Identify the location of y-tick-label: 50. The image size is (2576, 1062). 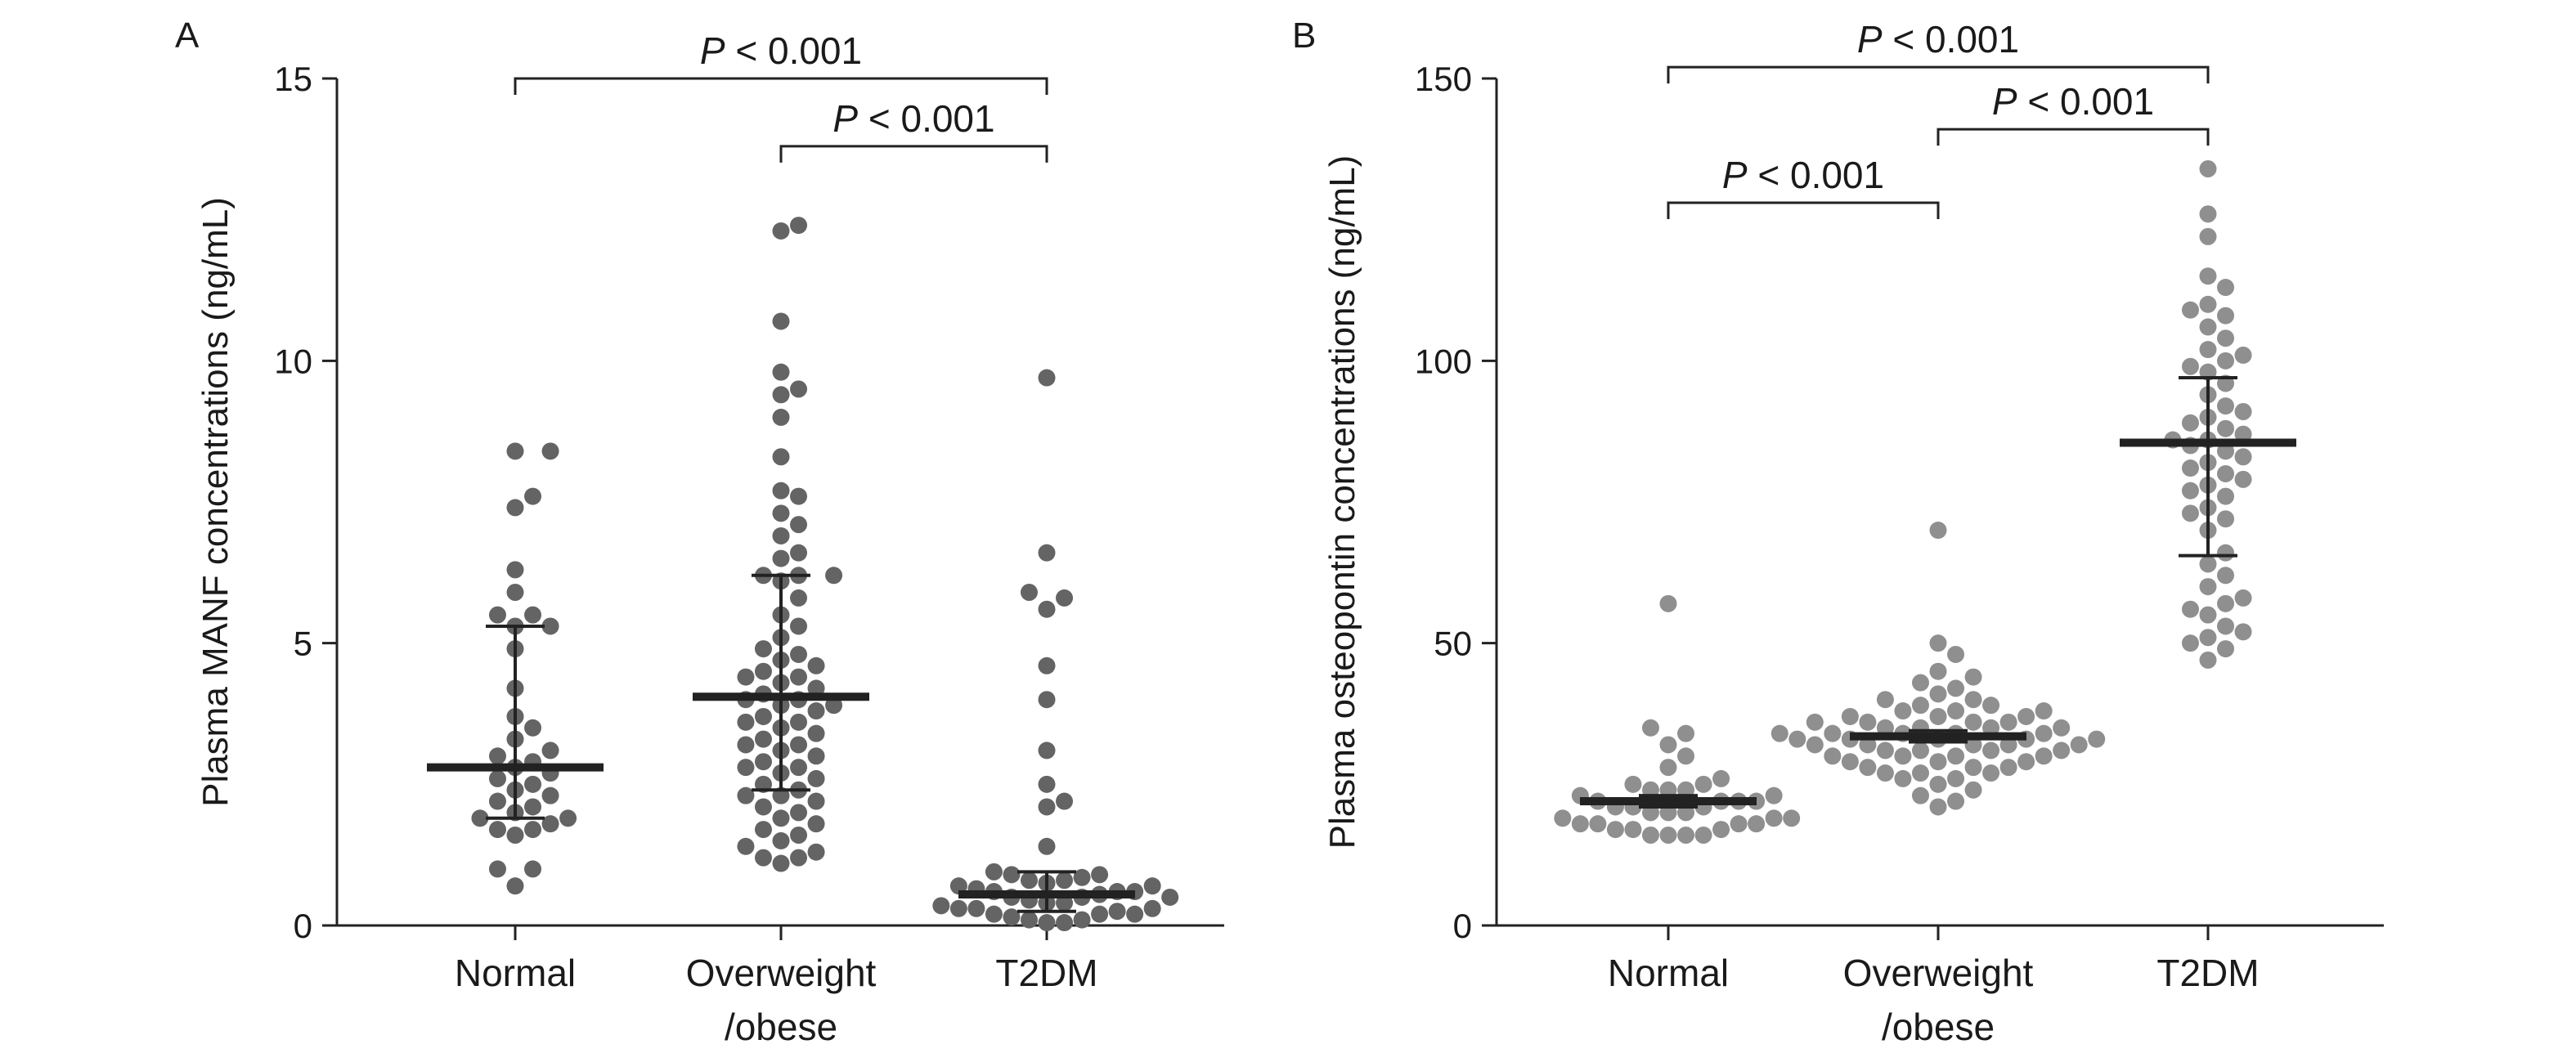
(1453, 644).